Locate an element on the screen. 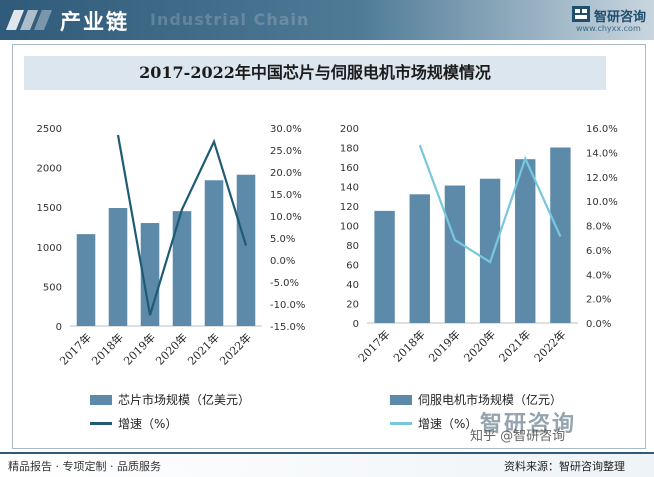  legend-right-bar: 伺服电机市场规模（亿元） is located at coordinates (476, 399).